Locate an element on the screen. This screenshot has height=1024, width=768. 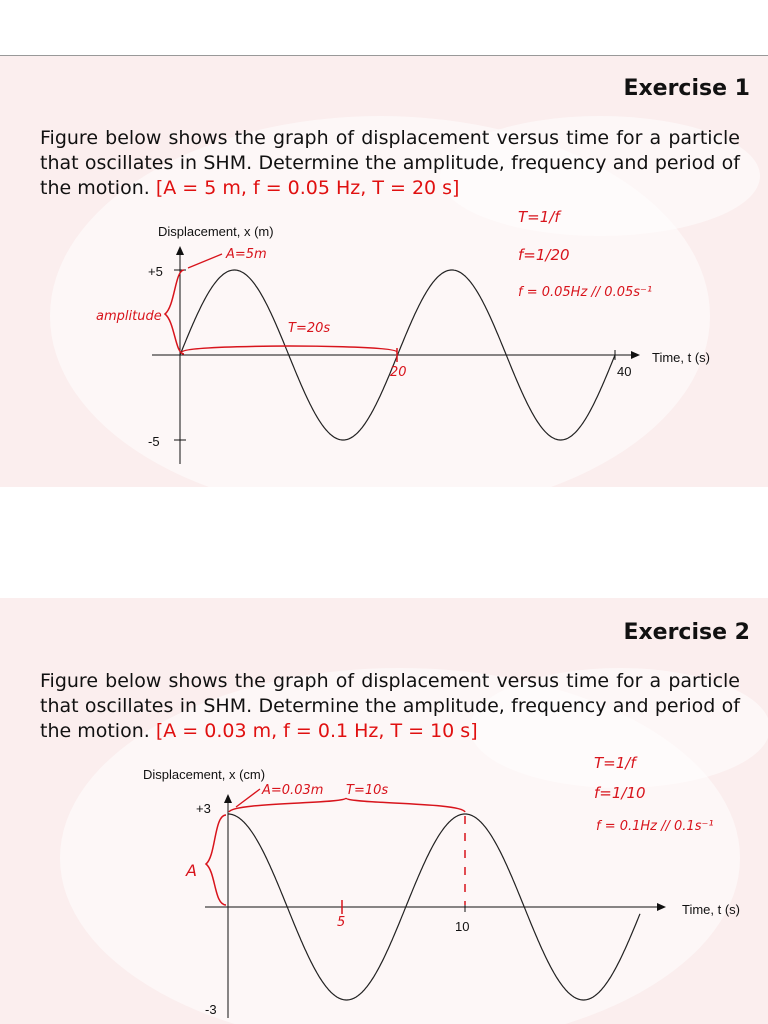
annotation: 20 is located at coordinates (398, 372).